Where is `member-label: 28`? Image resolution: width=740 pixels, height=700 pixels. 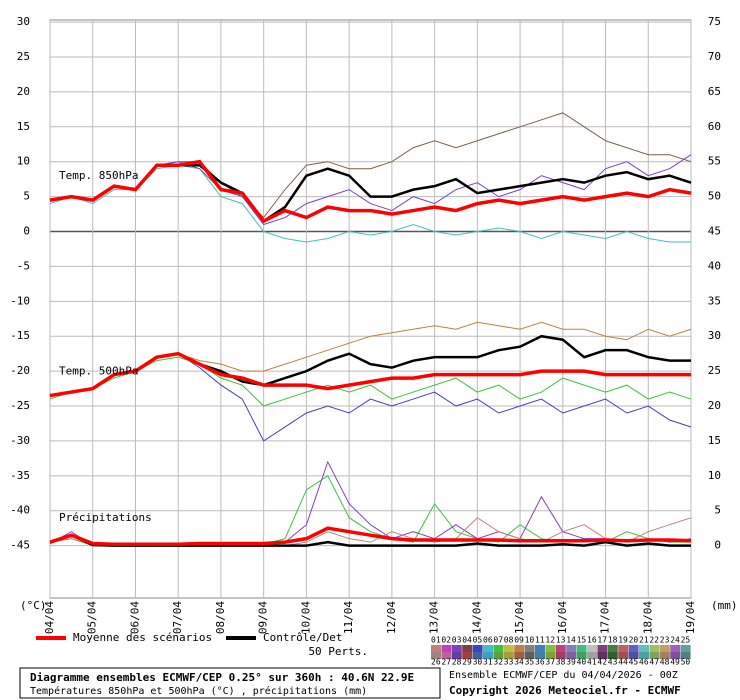 member-label: 28 is located at coordinates (457, 662).